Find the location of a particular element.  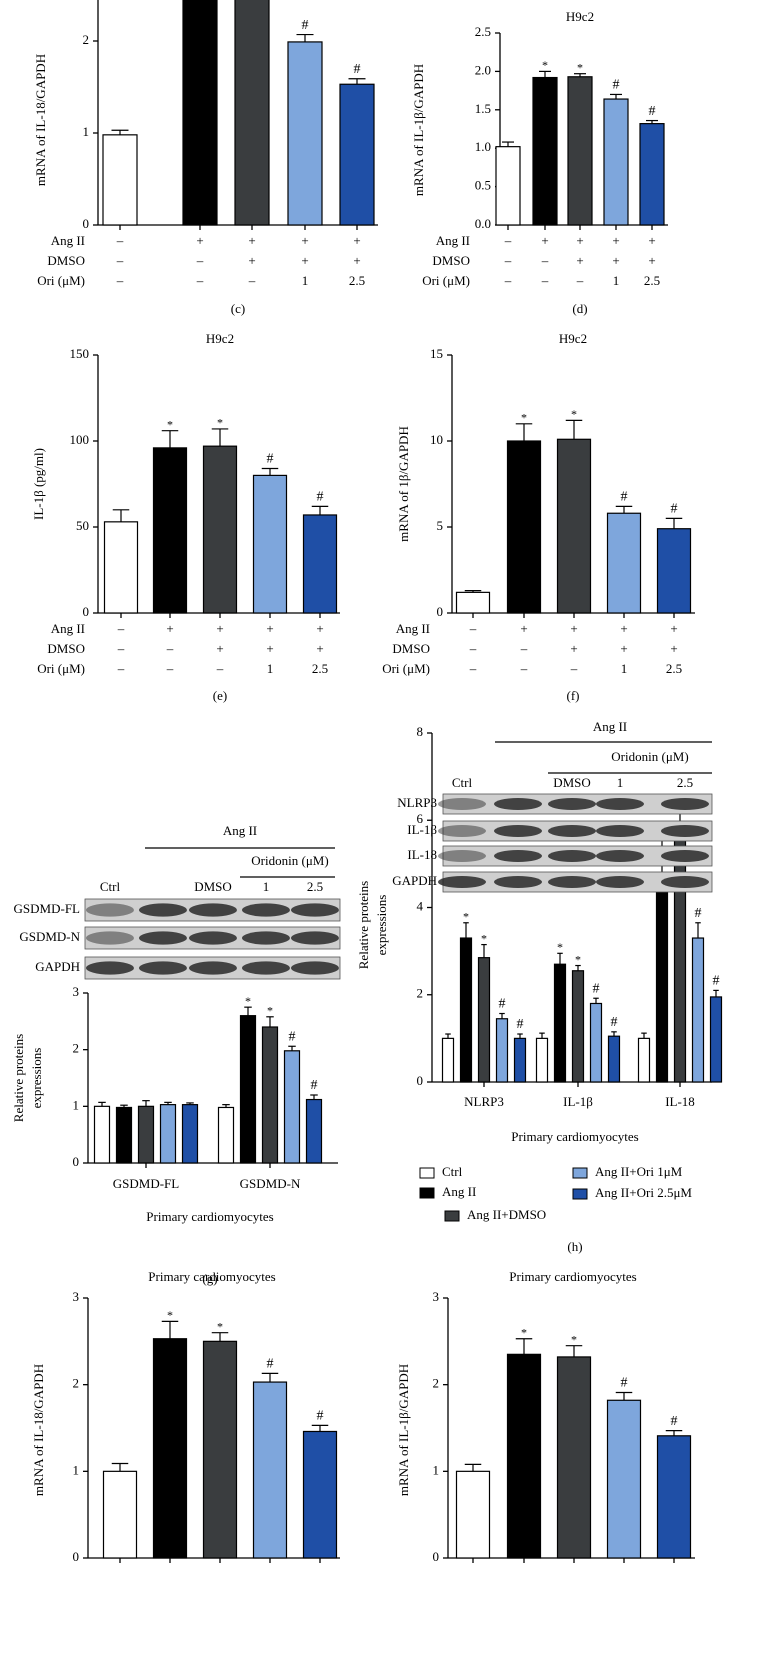

y-axis-label: expressions is located at coordinates (381, 925).